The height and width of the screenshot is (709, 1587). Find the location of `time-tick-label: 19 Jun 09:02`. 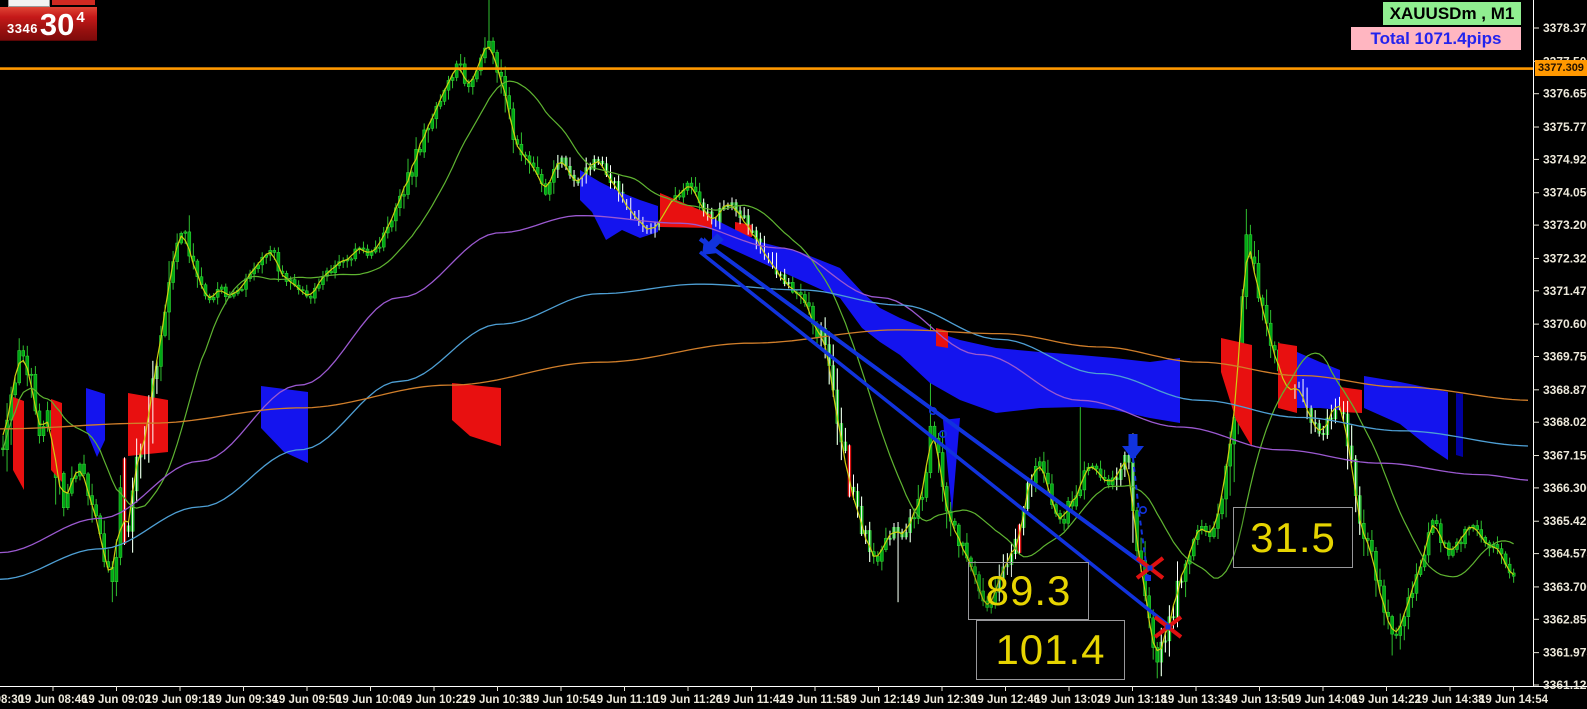

time-tick-label: 19 Jun 09:02 is located at coordinates (116, 700).